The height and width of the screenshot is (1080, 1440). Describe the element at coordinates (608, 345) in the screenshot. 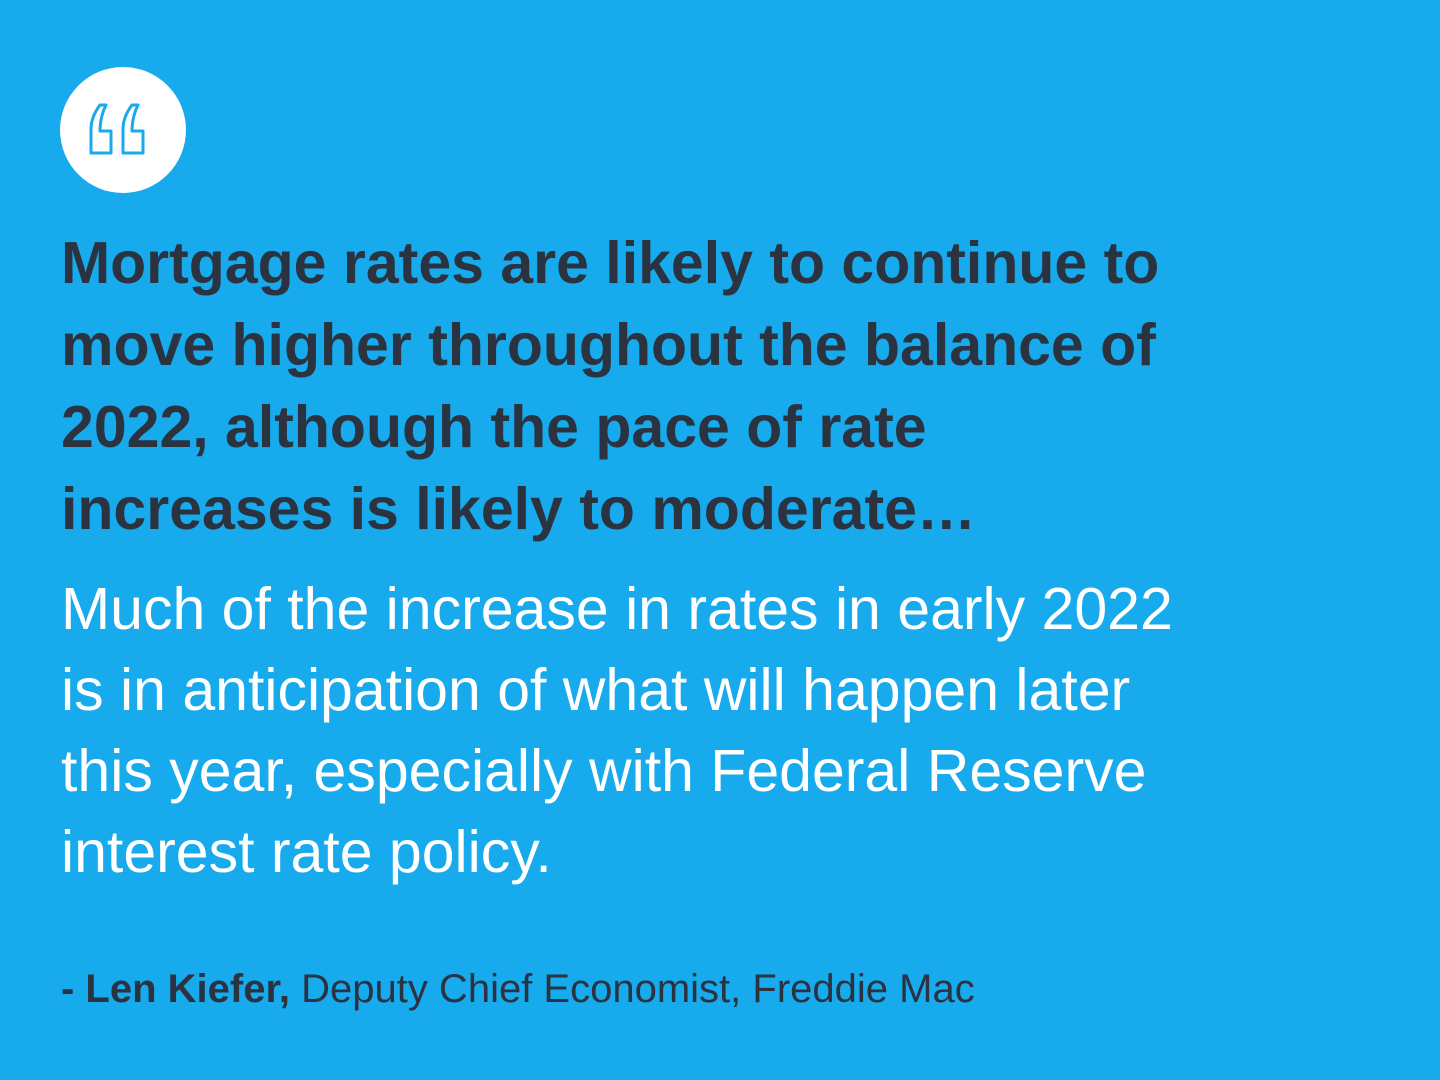

I see `text-line: move higher throughout the balance of` at that location.